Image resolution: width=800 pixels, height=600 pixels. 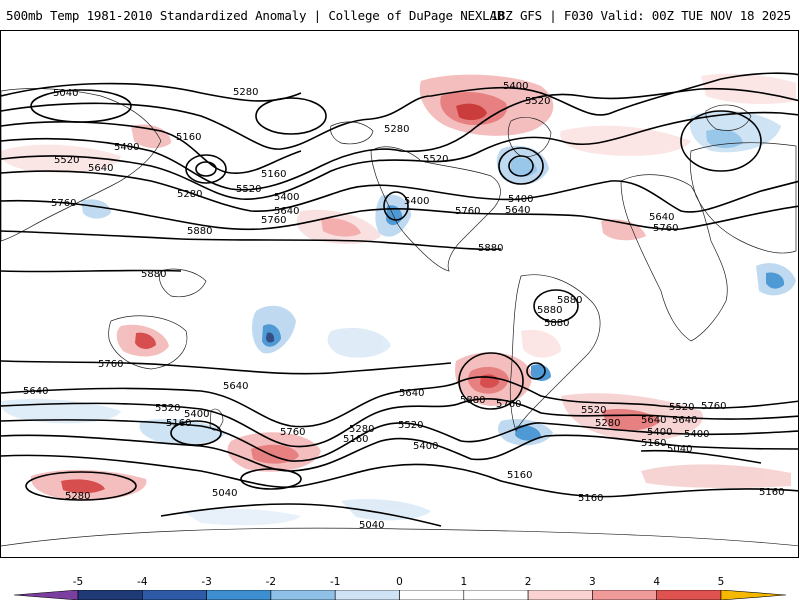 What do you see at coordinates (743, 198) in the screenshot?
I see `eurasia-outline` at bounding box center [743, 198].